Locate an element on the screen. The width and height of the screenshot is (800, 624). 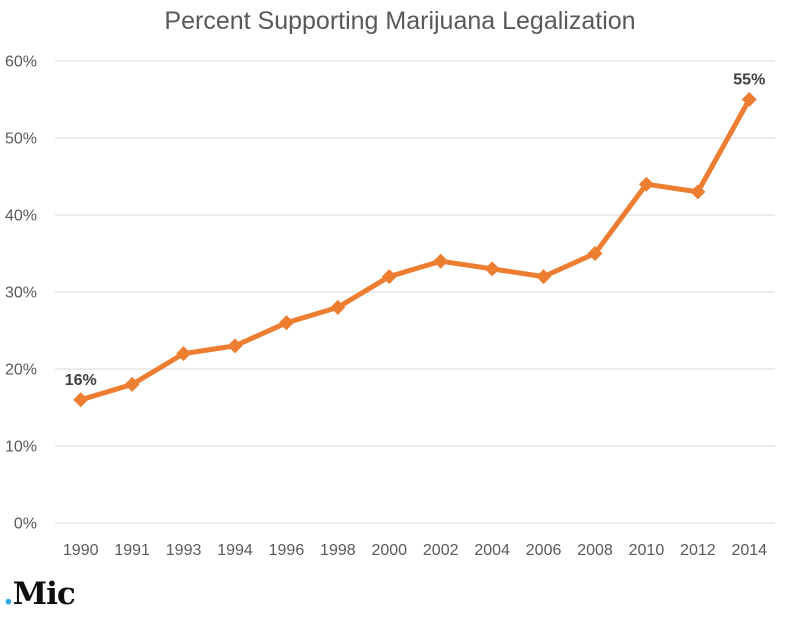
y-axis-tick-label: 30% is located at coordinates (21, 293).